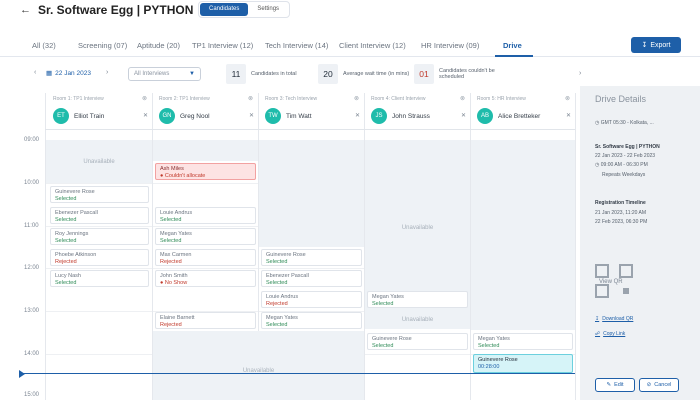  What do you see at coordinates (158, 45) in the screenshot?
I see `tab-aptitude: Aptitude (20)` at bounding box center [158, 45].